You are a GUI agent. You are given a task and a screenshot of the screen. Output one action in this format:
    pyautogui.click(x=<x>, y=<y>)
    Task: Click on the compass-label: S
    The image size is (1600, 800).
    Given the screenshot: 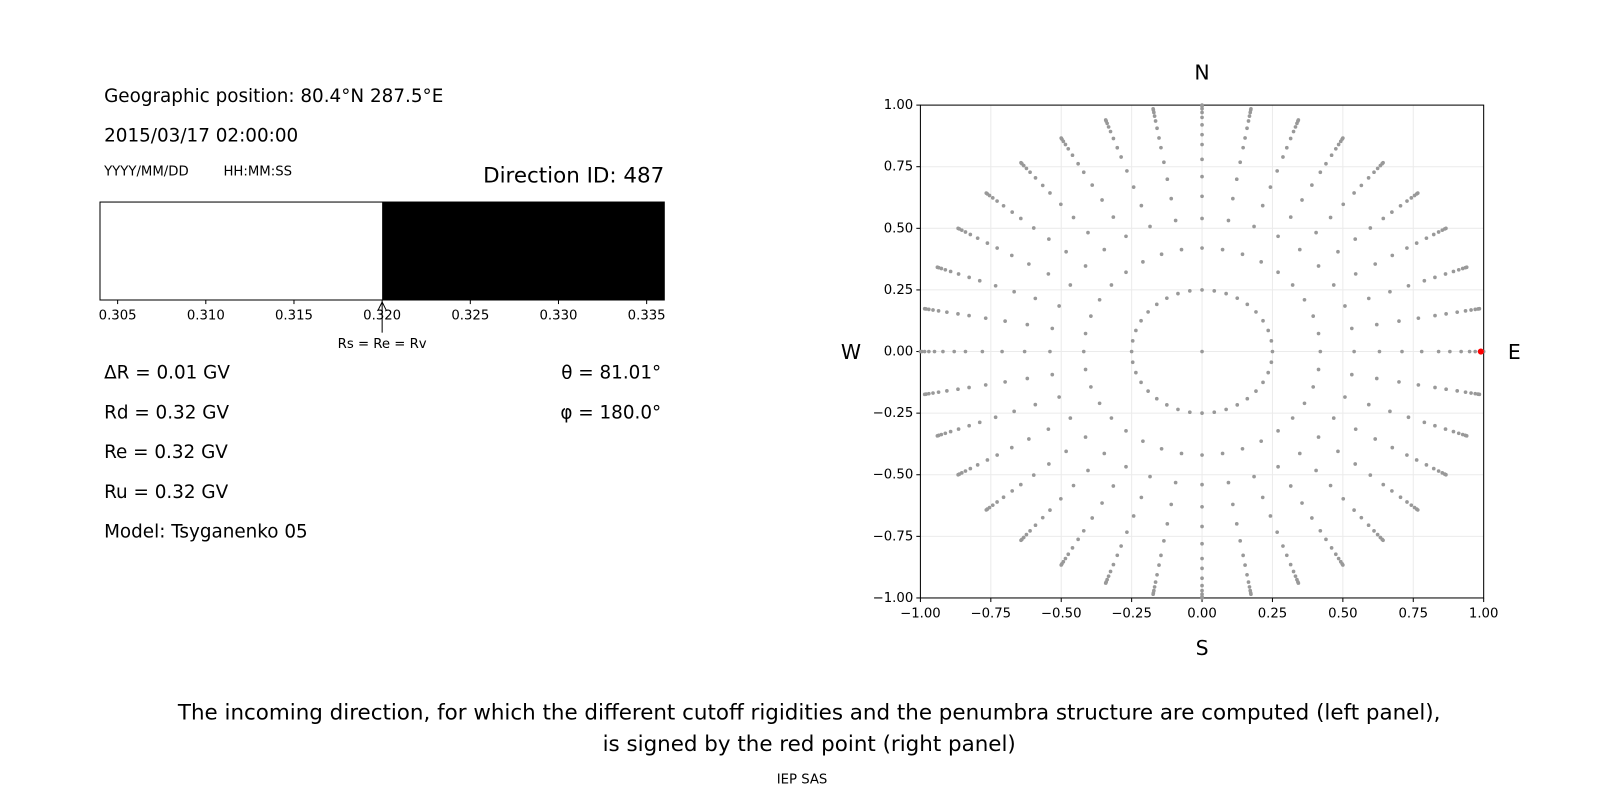 What is the action you would take?
    pyautogui.click(x=1202, y=648)
    